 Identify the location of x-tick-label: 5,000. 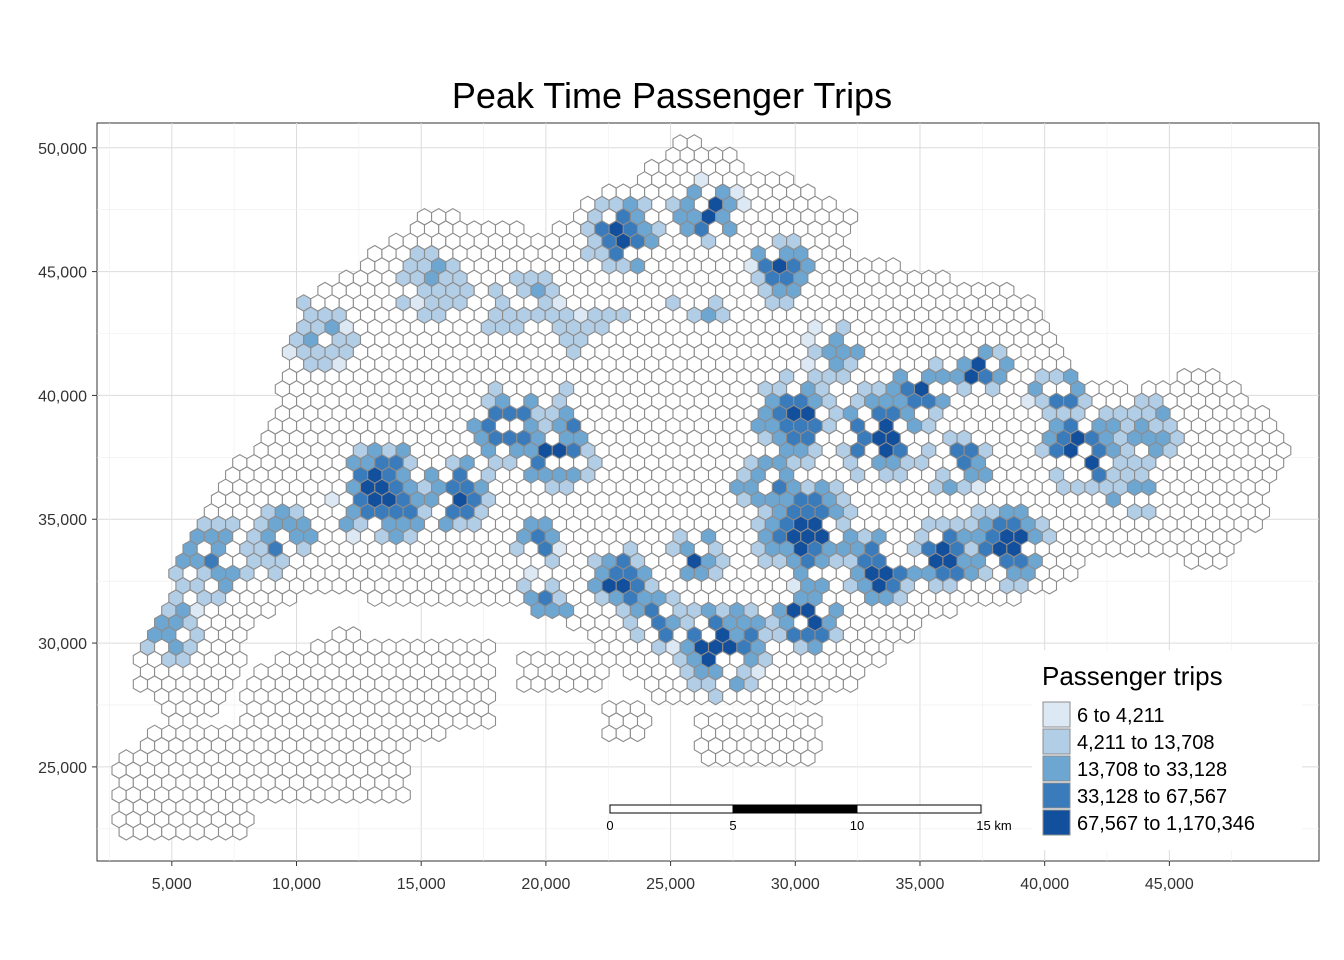
(172, 884).